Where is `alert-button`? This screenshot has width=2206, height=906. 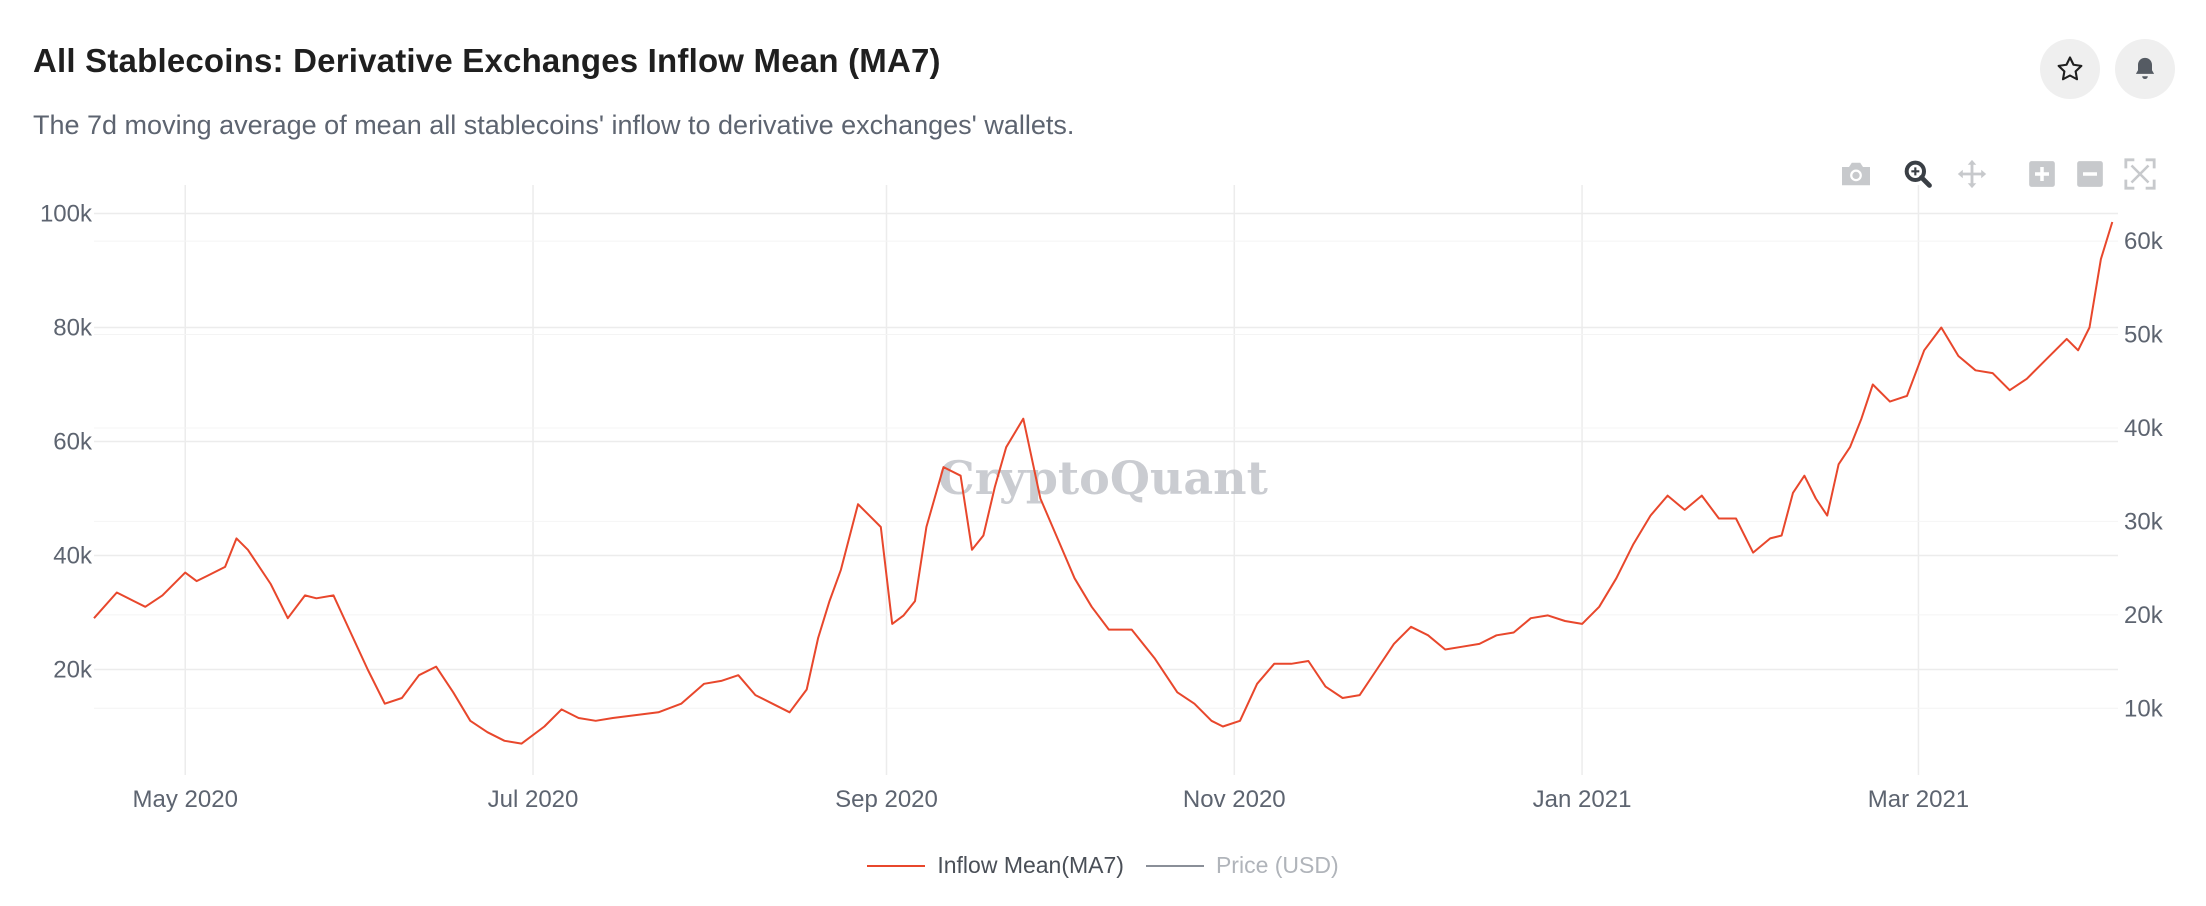
alert-button is located at coordinates (2145, 69).